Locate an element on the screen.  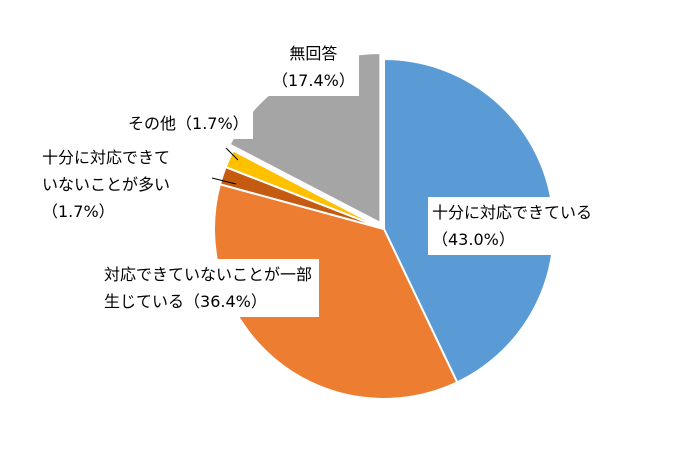
data-label: 十分に対応できていないことが多い （1.7%） is located at coordinates (108, 184).